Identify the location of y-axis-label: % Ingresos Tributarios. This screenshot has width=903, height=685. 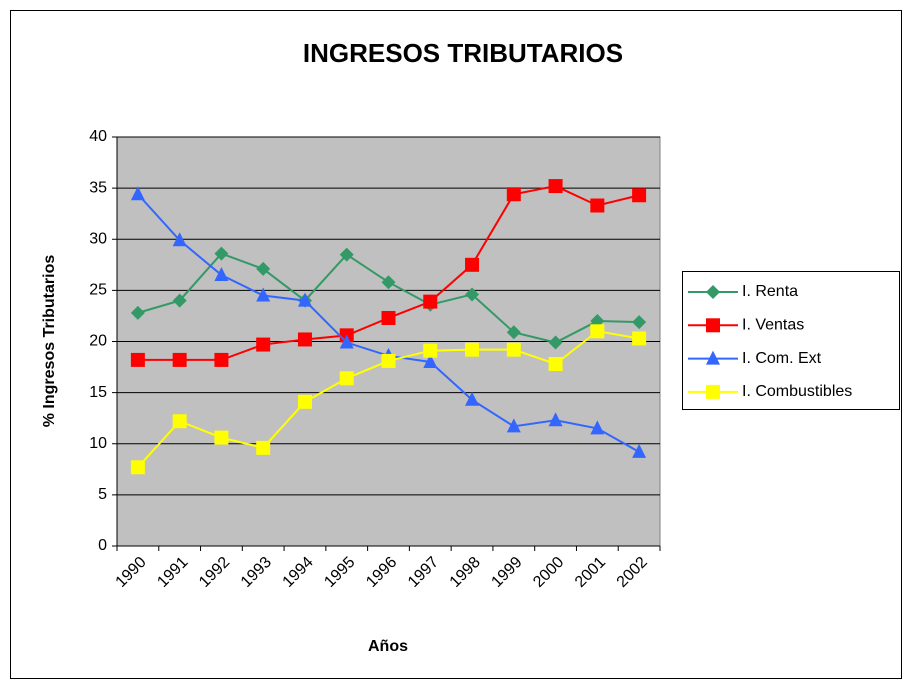
(49, 341).